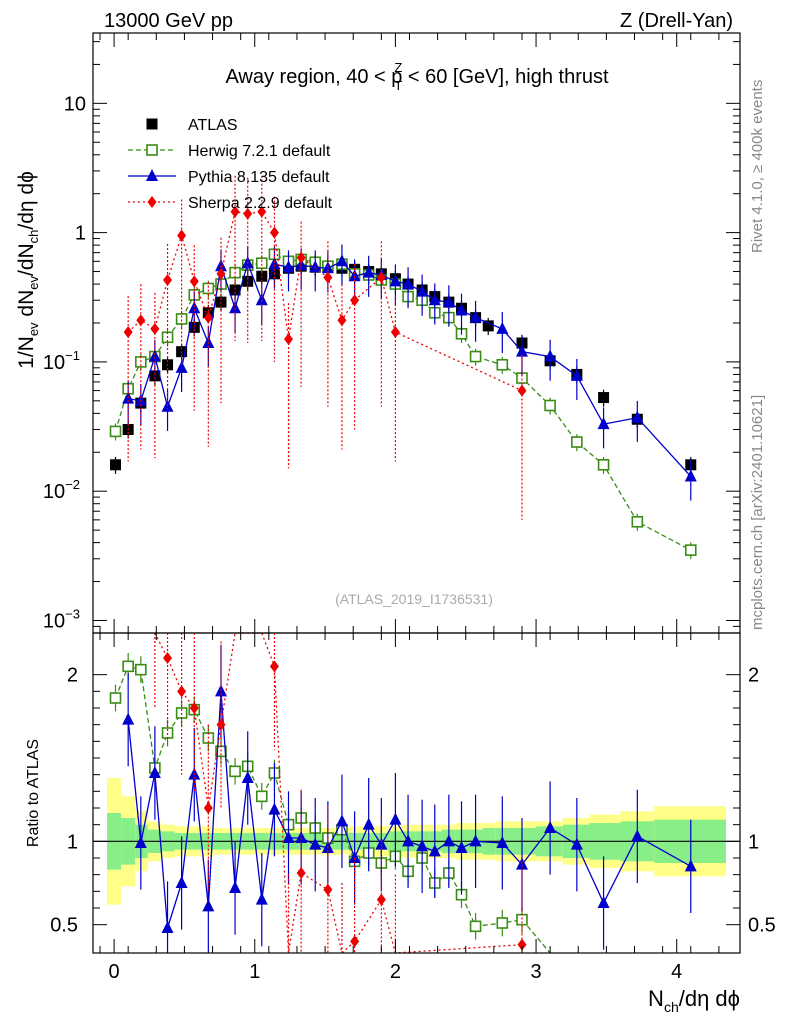 The height and width of the screenshot is (1024, 786). Describe the element at coordinates (416, 841) in the screenshot. I see `ratio-uncertainty-band` at that location.